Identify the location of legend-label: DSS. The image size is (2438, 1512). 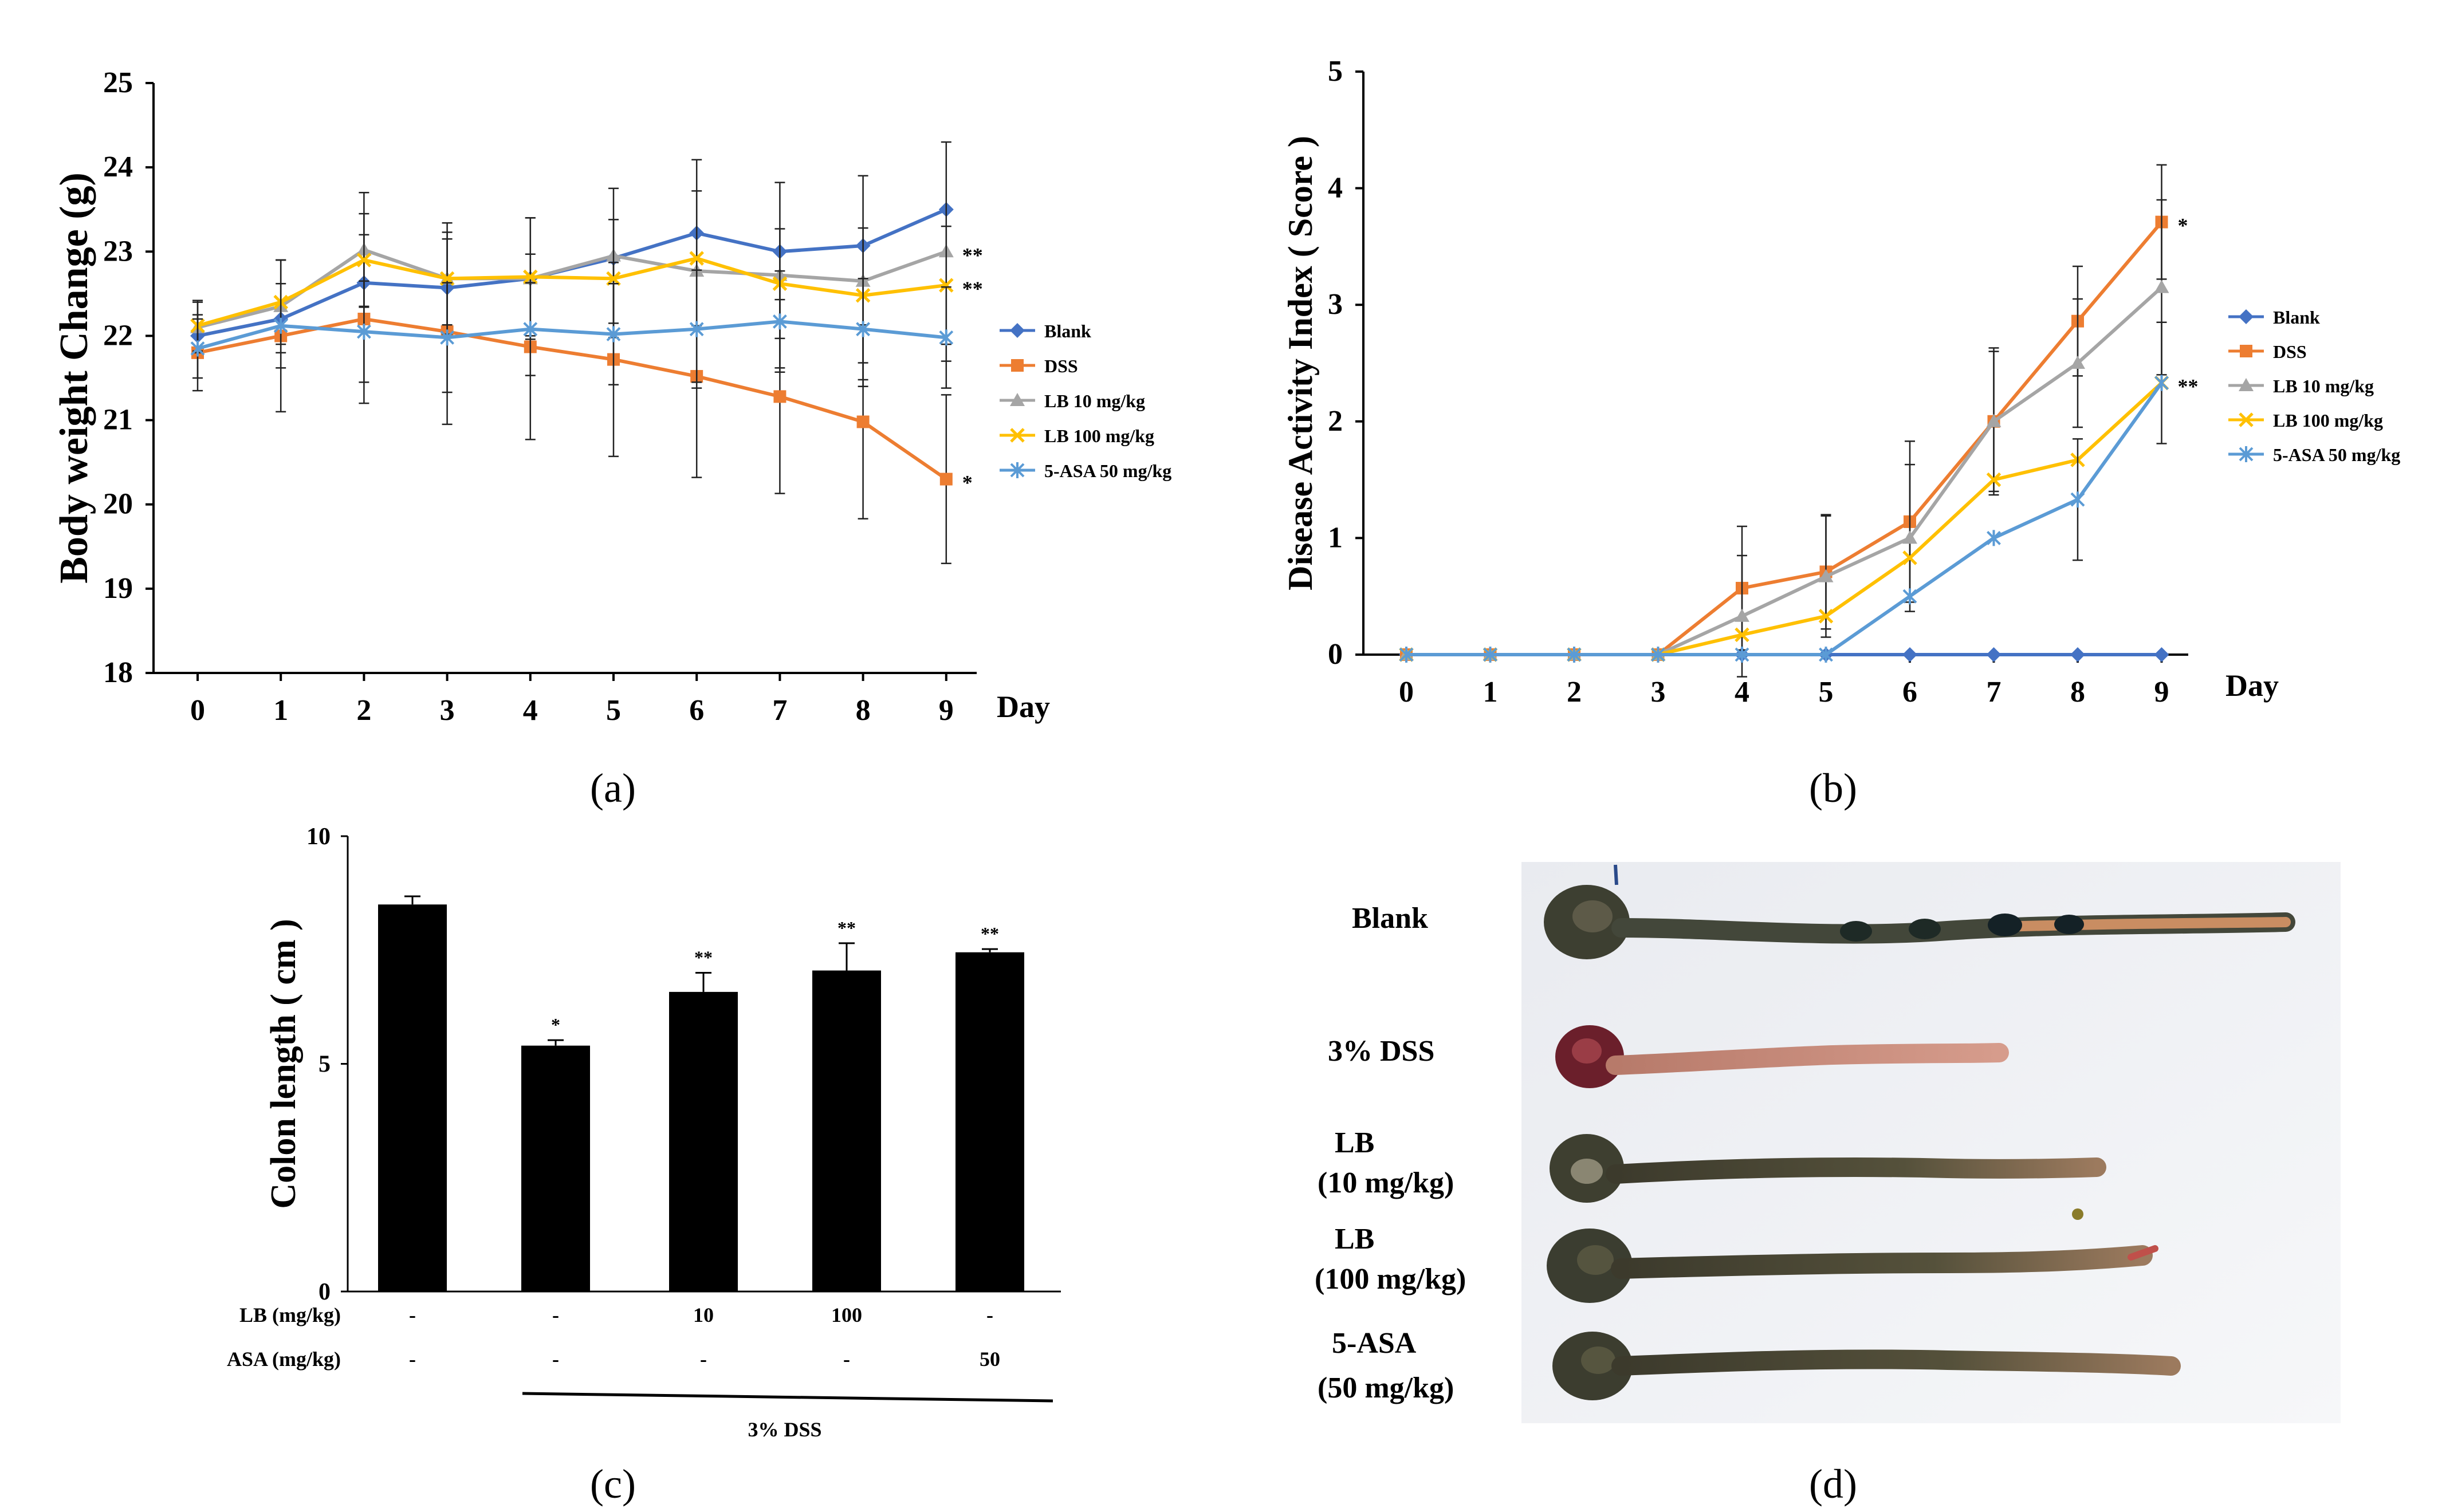
(2290, 352).